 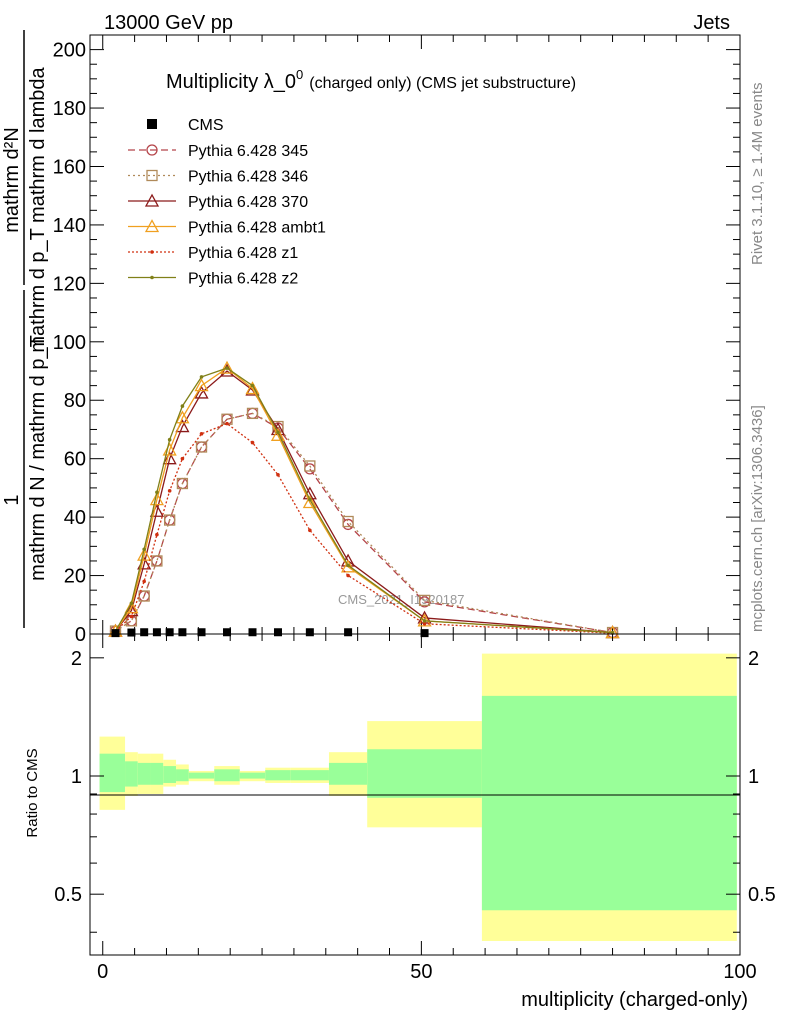 What do you see at coordinates (243, 253) in the screenshot?
I see `legend-label: Pythia 6.428 z1` at bounding box center [243, 253].